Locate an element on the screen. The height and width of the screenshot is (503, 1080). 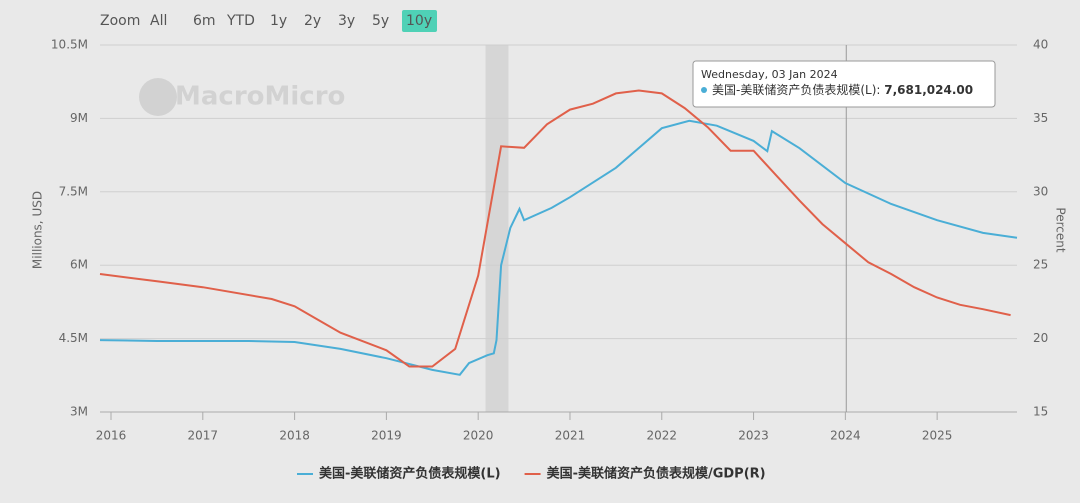
y-tick-label: 7.5M is located at coordinates (73, 191).